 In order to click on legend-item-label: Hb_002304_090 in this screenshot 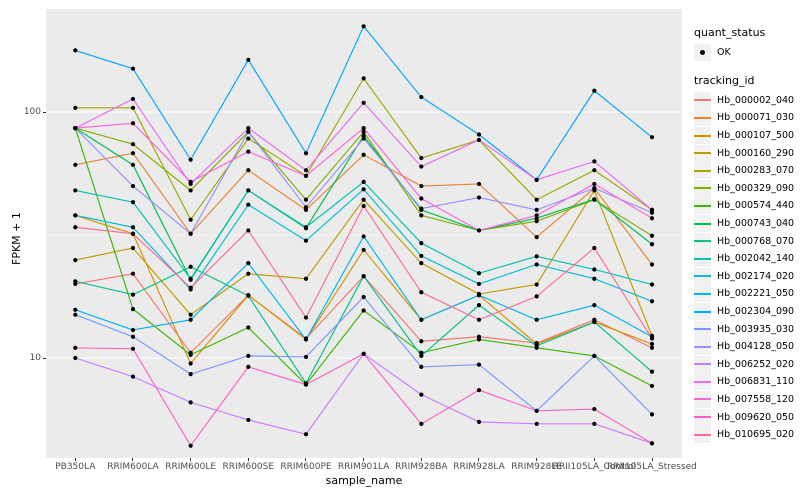, I will do `click(756, 312)`.